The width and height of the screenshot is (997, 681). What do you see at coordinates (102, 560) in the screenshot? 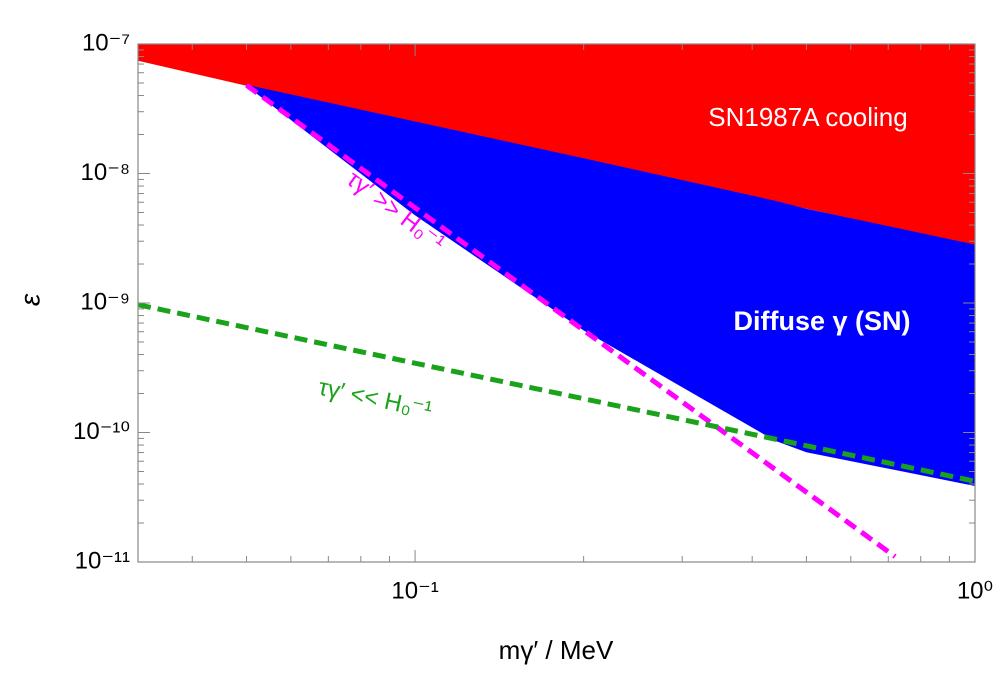
I see `y-tick-label: 10⁻¹¹` at bounding box center [102, 560].